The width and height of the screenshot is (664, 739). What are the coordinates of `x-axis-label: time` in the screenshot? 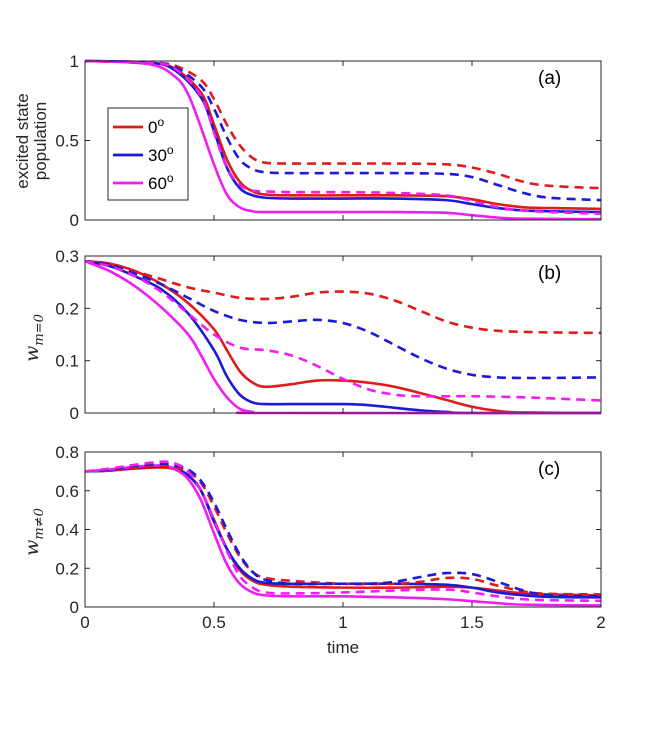 It's located at (343, 647).